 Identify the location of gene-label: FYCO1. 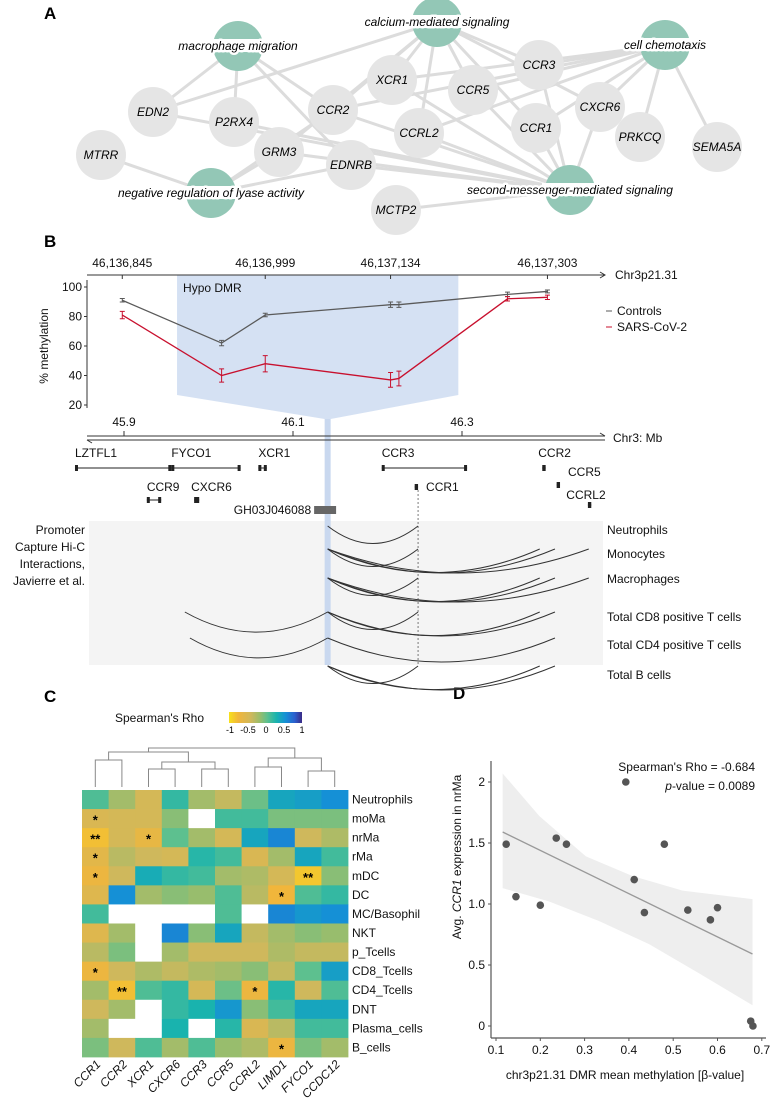
(191, 453).